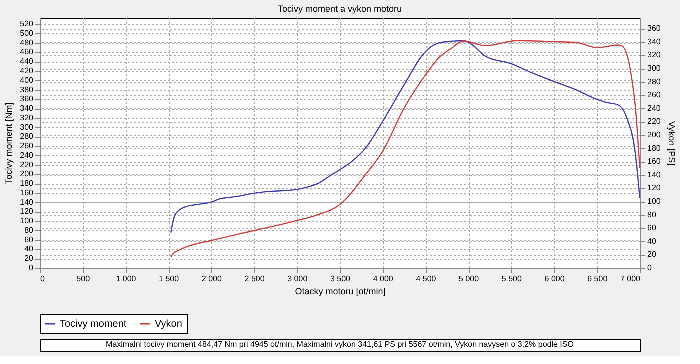 The width and height of the screenshot is (700, 364). Describe the element at coordinates (655, 69) in the screenshot. I see `y2-tick-label: 300` at that location.